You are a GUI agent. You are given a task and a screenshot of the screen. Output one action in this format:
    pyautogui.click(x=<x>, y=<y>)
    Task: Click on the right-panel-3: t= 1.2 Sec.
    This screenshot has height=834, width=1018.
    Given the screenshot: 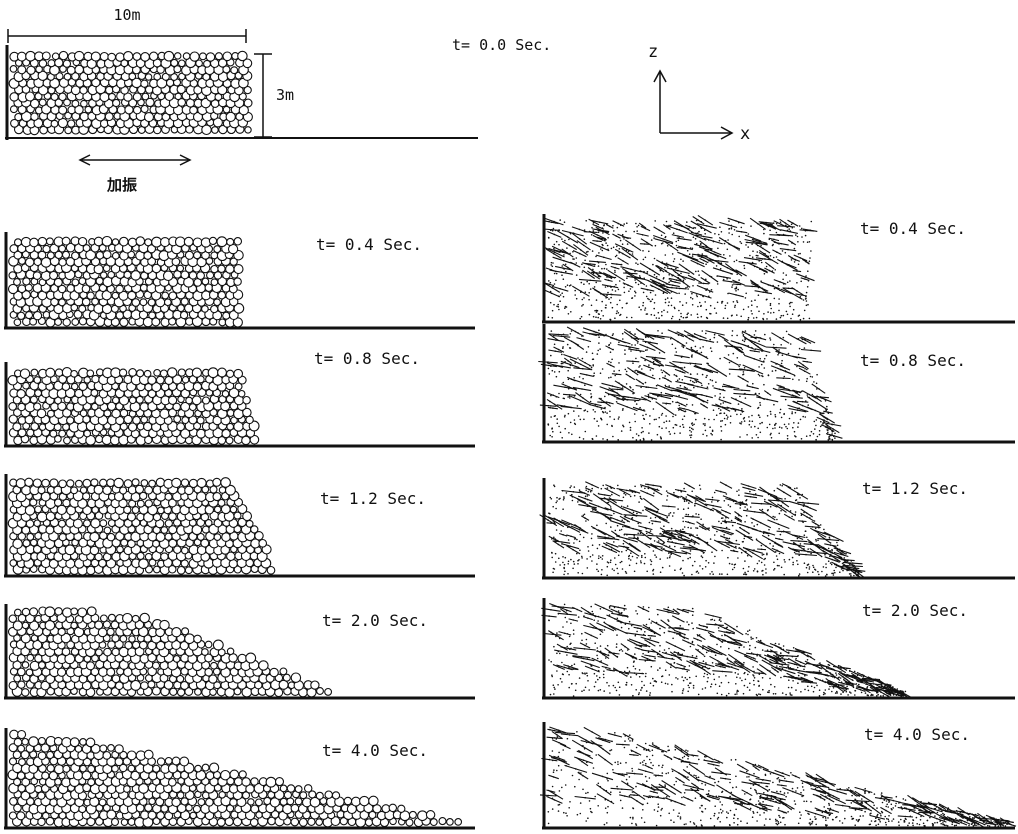 What is the action you would take?
    pyautogui.click(x=777, y=529)
    